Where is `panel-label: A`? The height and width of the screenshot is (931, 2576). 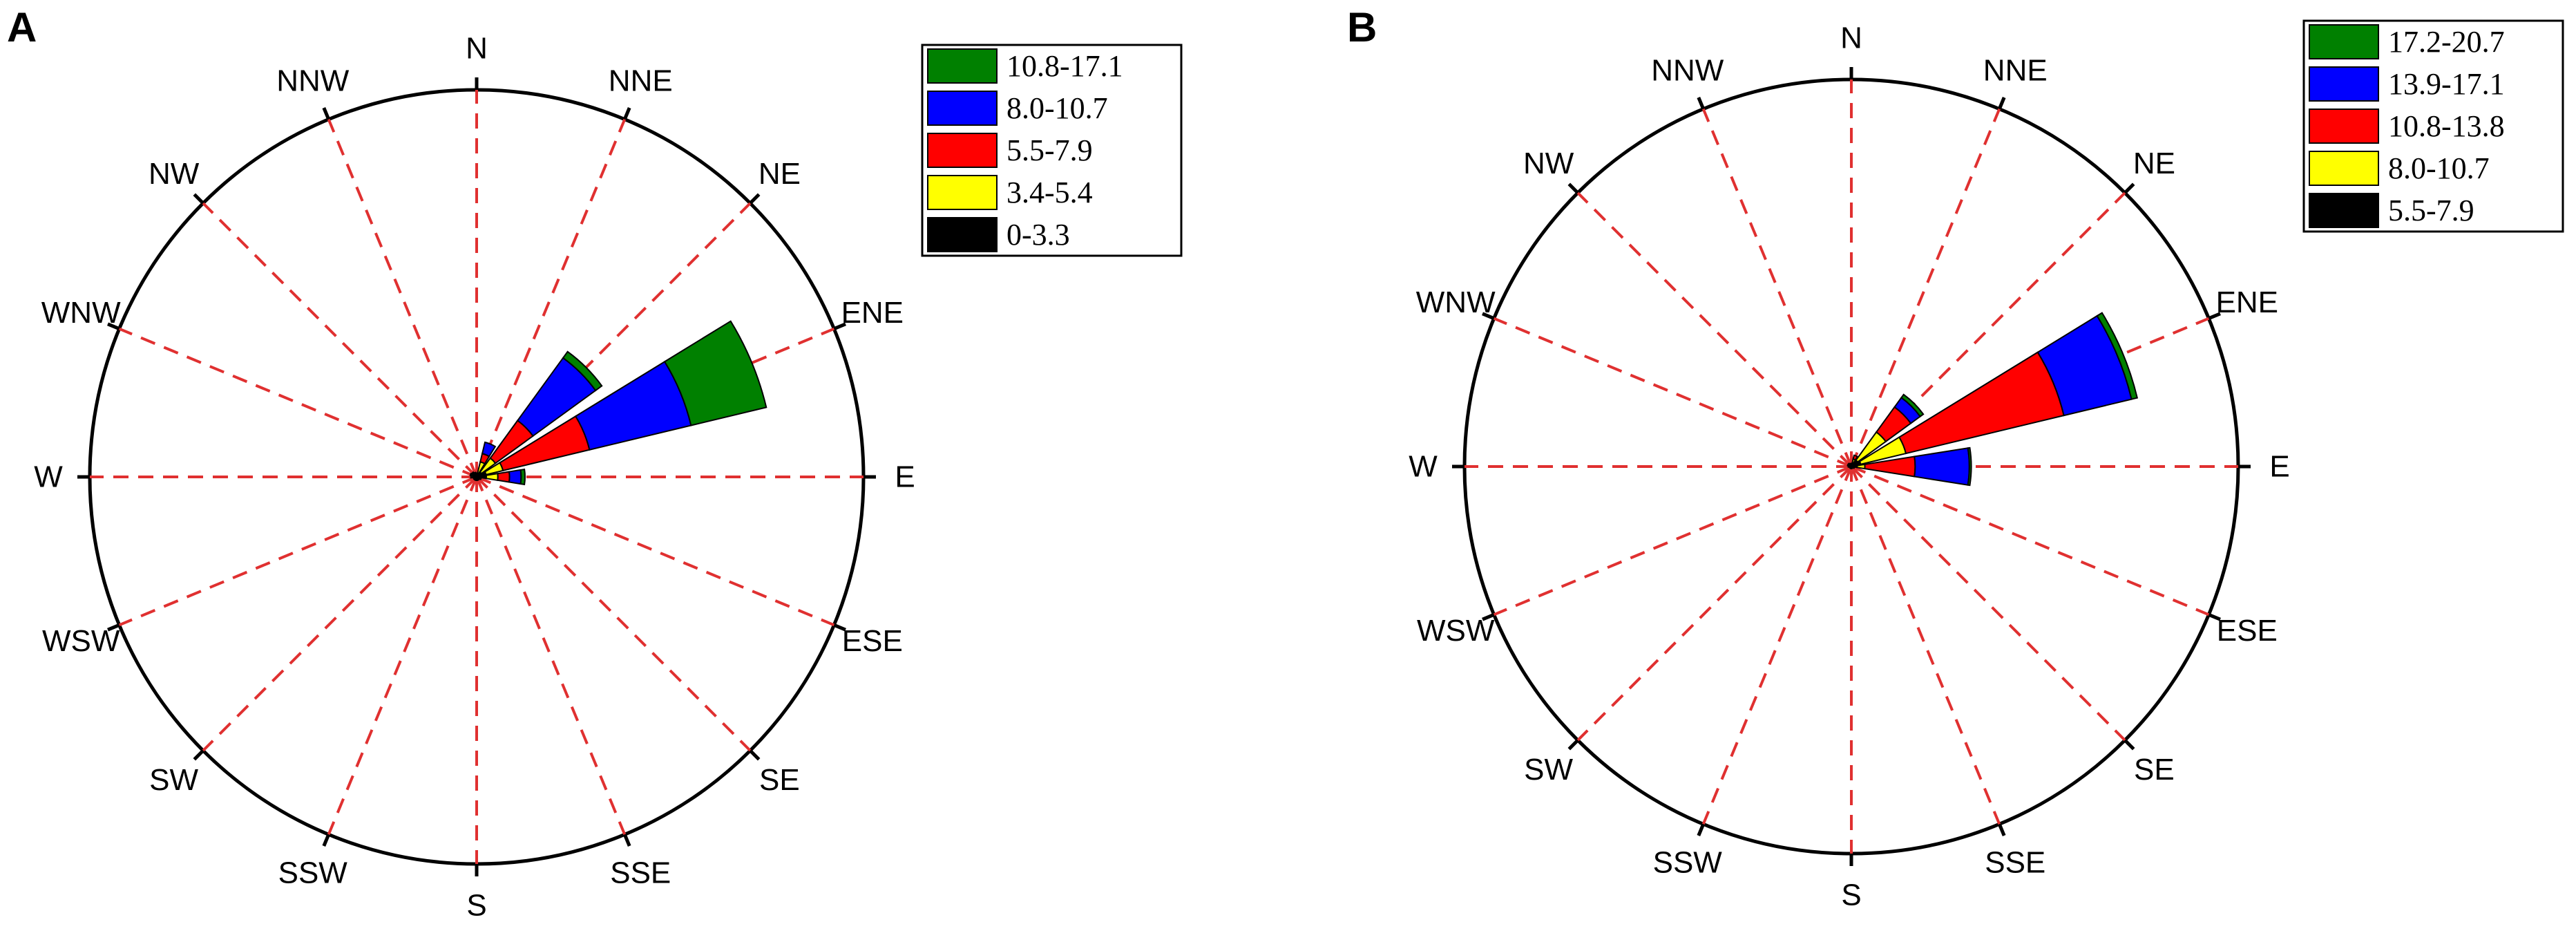
panel-label: A is located at coordinates (22, 27).